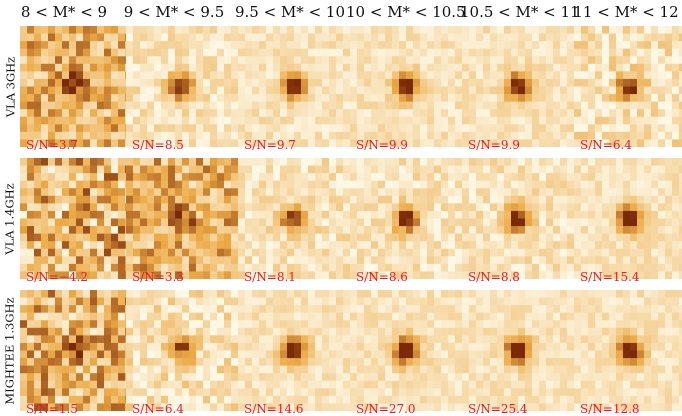  I want to click on column-header: 8 < M* < 9, so click(64, 12).